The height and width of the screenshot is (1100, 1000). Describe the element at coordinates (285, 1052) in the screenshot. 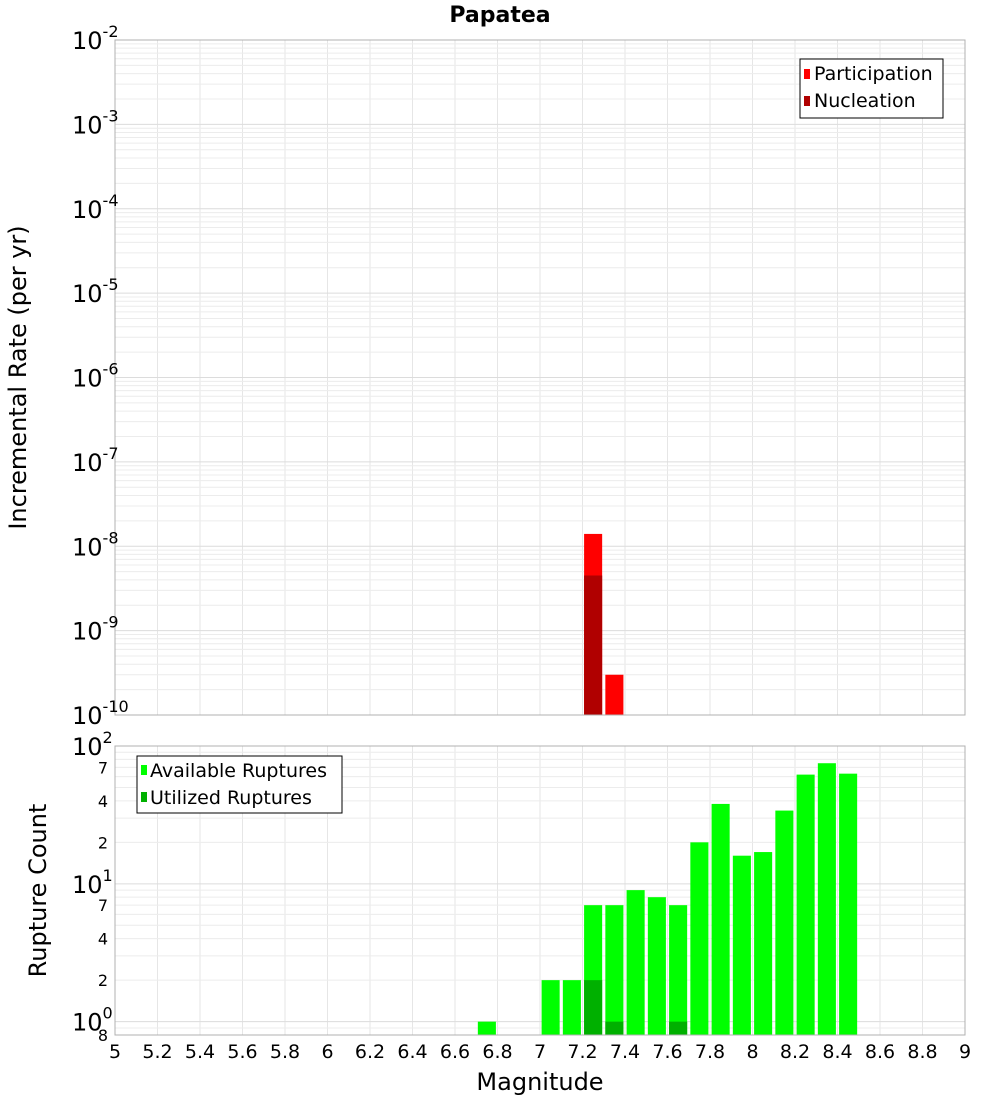

I see `x-tick-label: 5.8` at that location.